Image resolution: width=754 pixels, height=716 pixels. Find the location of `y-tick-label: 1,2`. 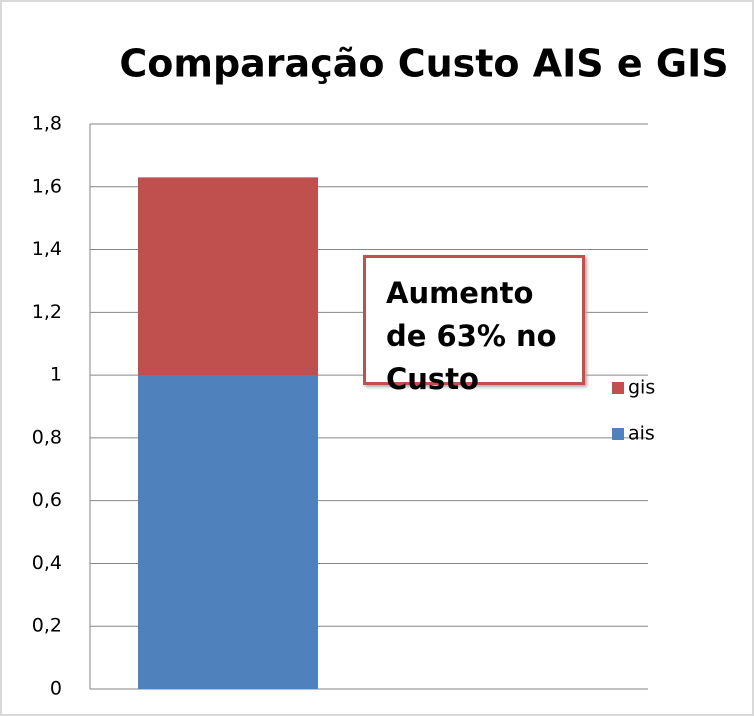

y-tick-label: 1,2 is located at coordinates (47, 312).